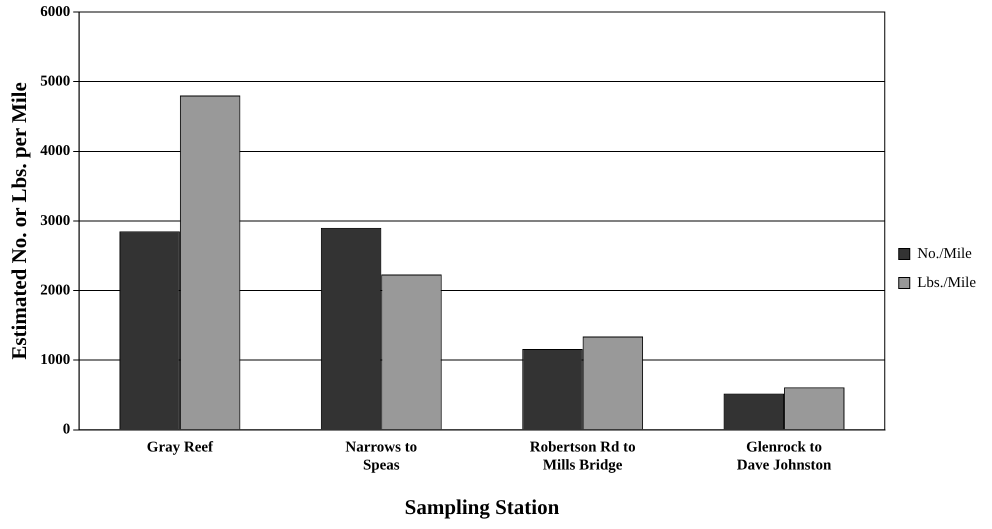 Image resolution: width=992 pixels, height=529 pixels. I want to click on legend-label: No./Mile, so click(944, 254).